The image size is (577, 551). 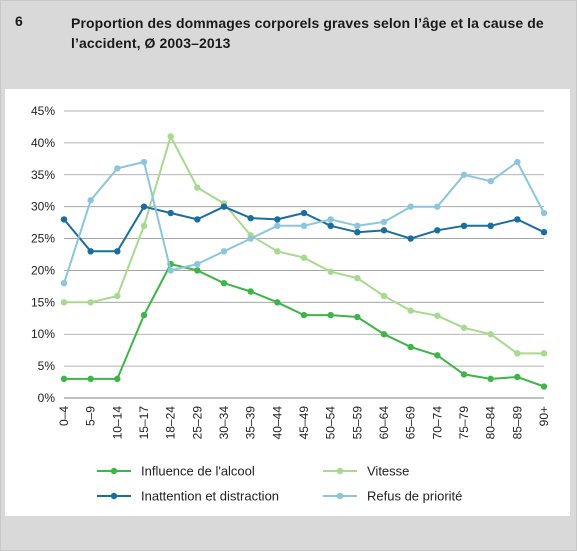 What do you see at coordinates (304, 423) in the screenshot?
I see `x-tick-label: 45–49` at bounding box center [304, 423].